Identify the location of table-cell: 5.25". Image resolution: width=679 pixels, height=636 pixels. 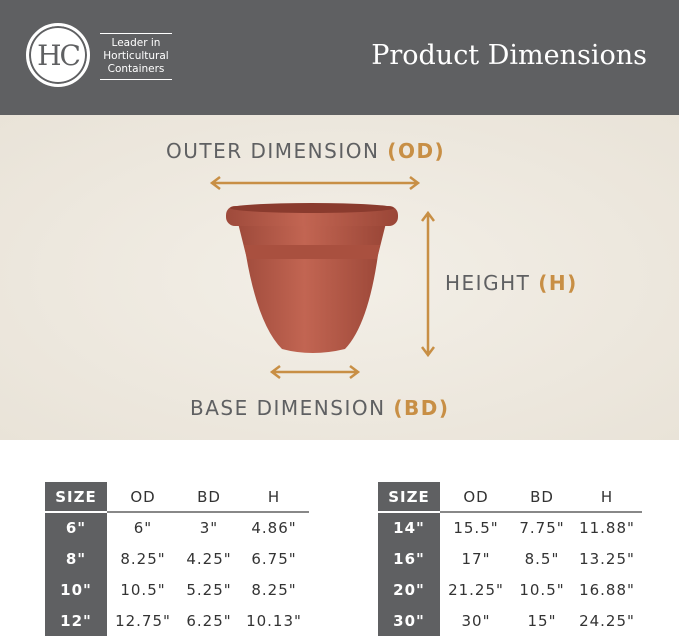
(209, 589).